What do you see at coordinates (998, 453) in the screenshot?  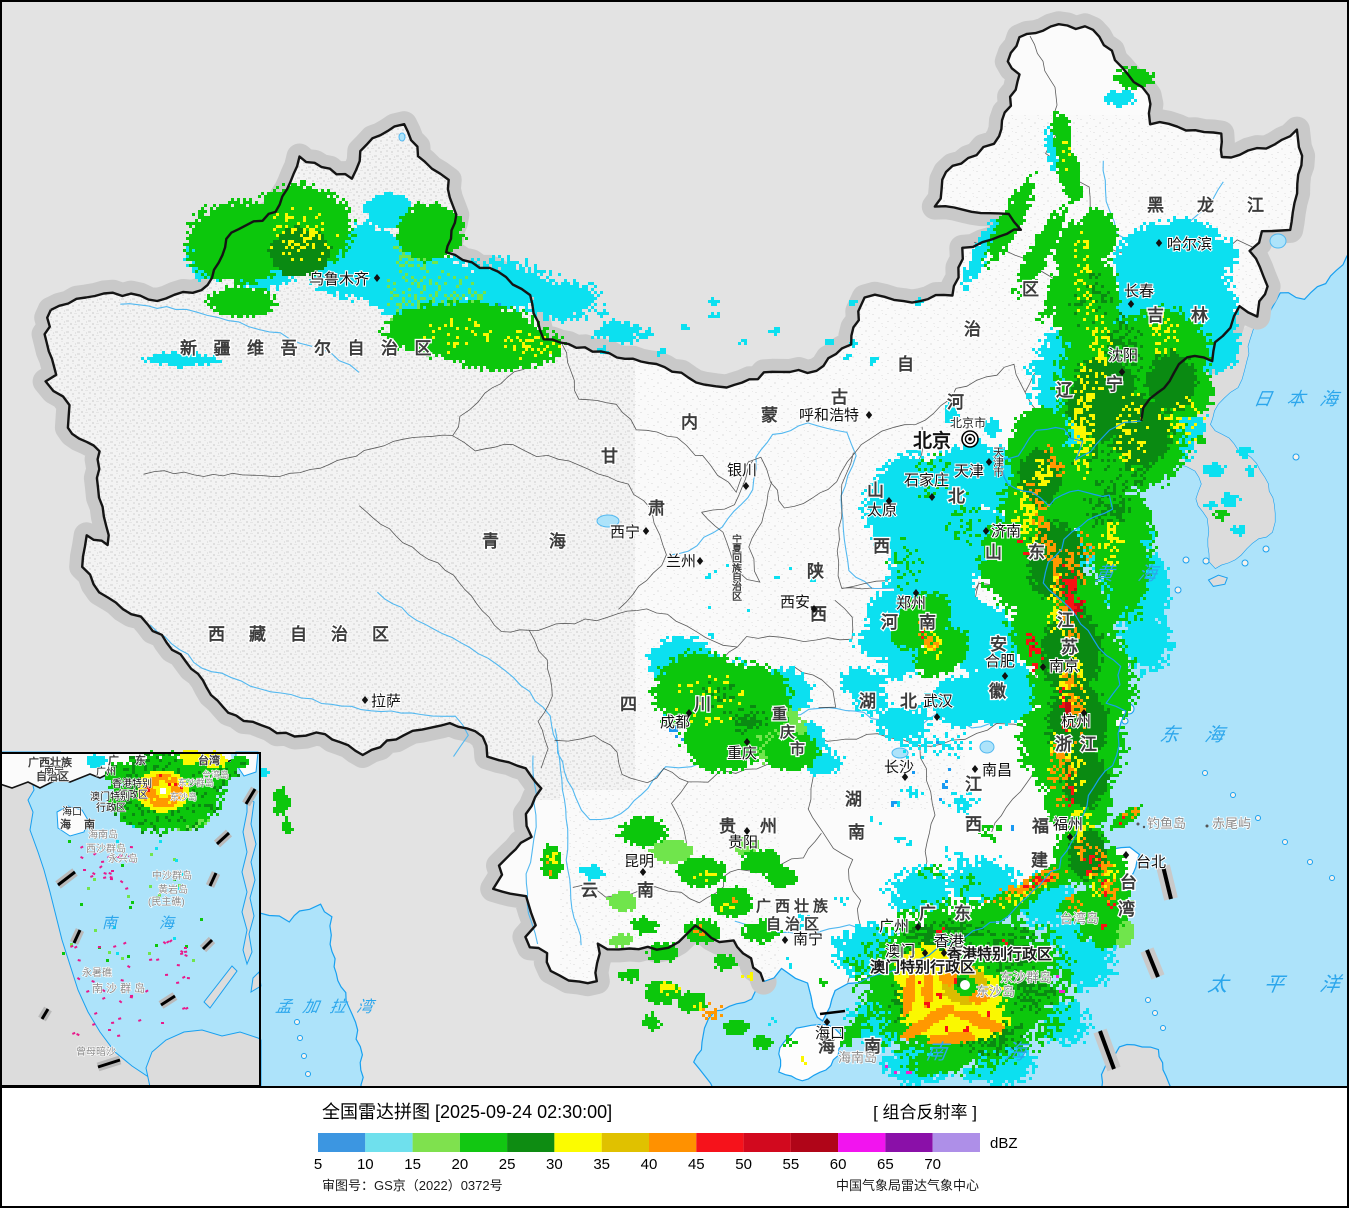 I see `svg-text: 天` at bounding box center [998, 453].